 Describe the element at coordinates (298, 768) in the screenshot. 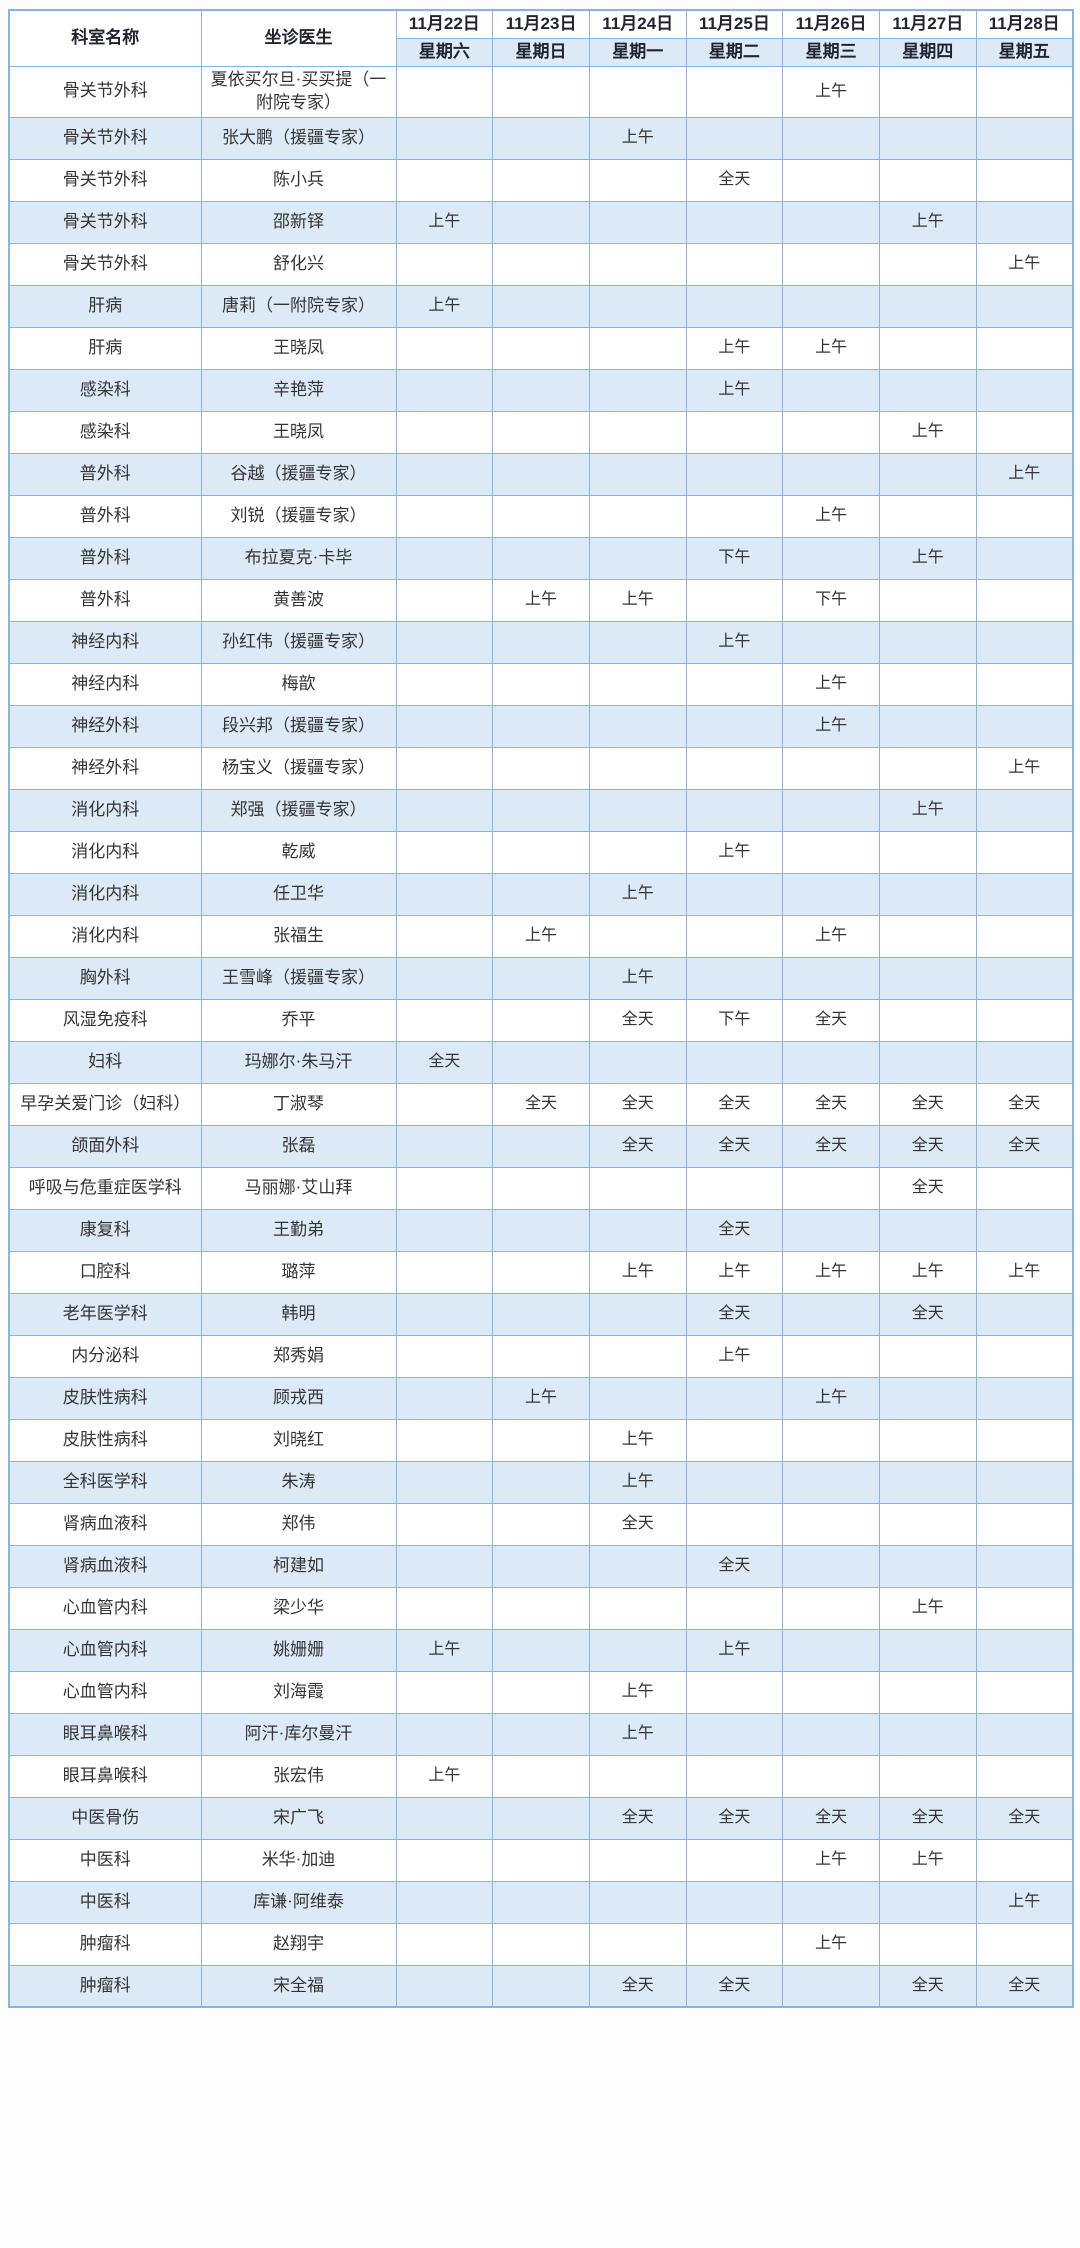

I see `doctor-cell: 杨宝义（援疆专家）` at that location.